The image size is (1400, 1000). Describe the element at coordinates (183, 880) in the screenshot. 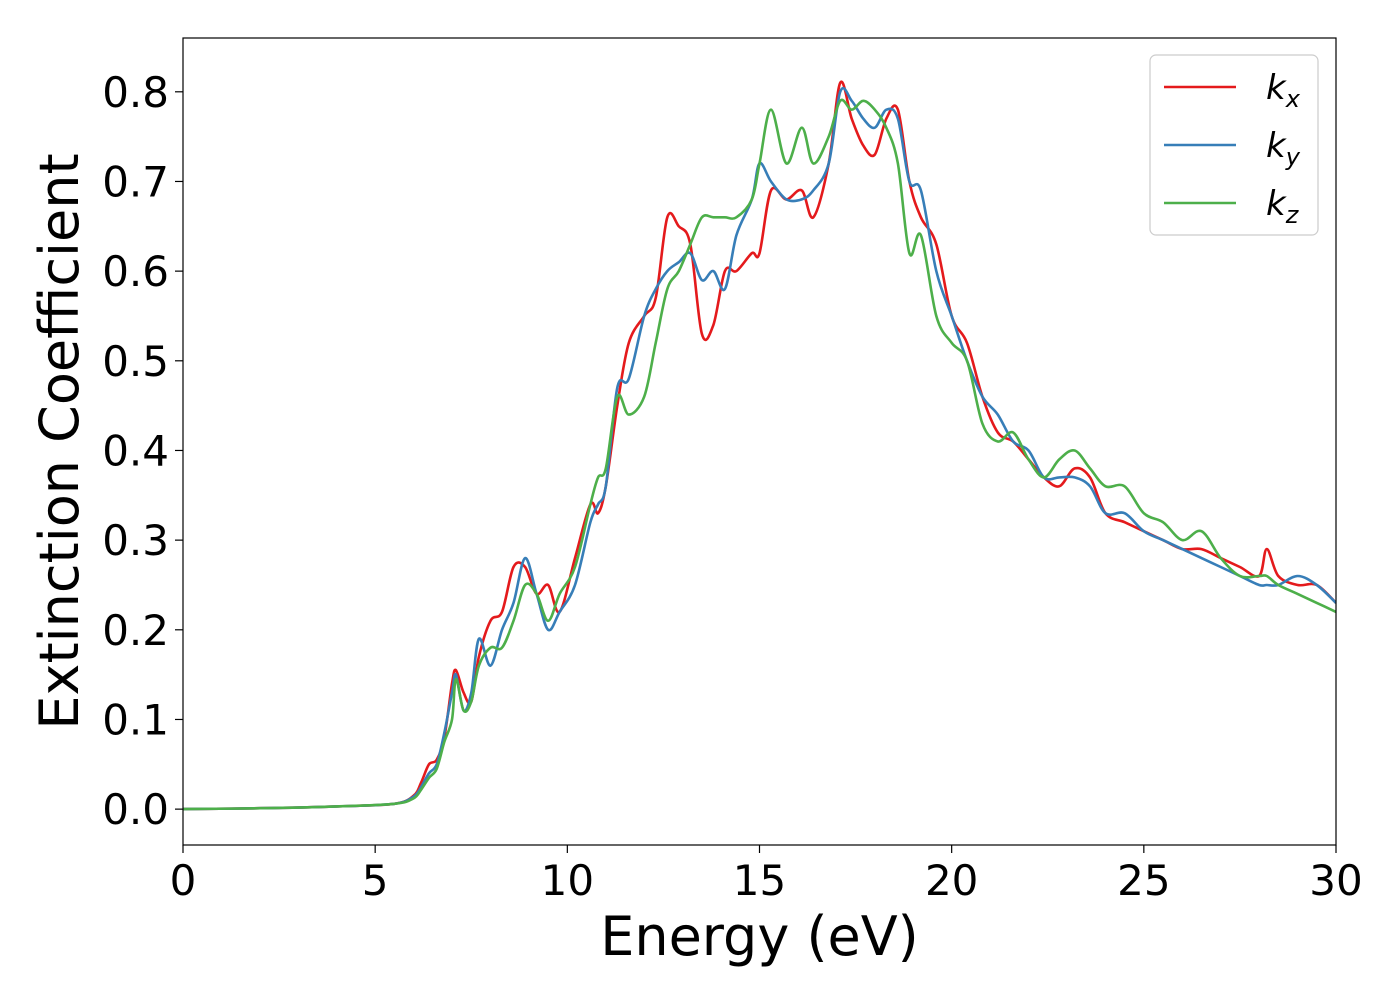

I see `x-tick-label: 0` at that location.